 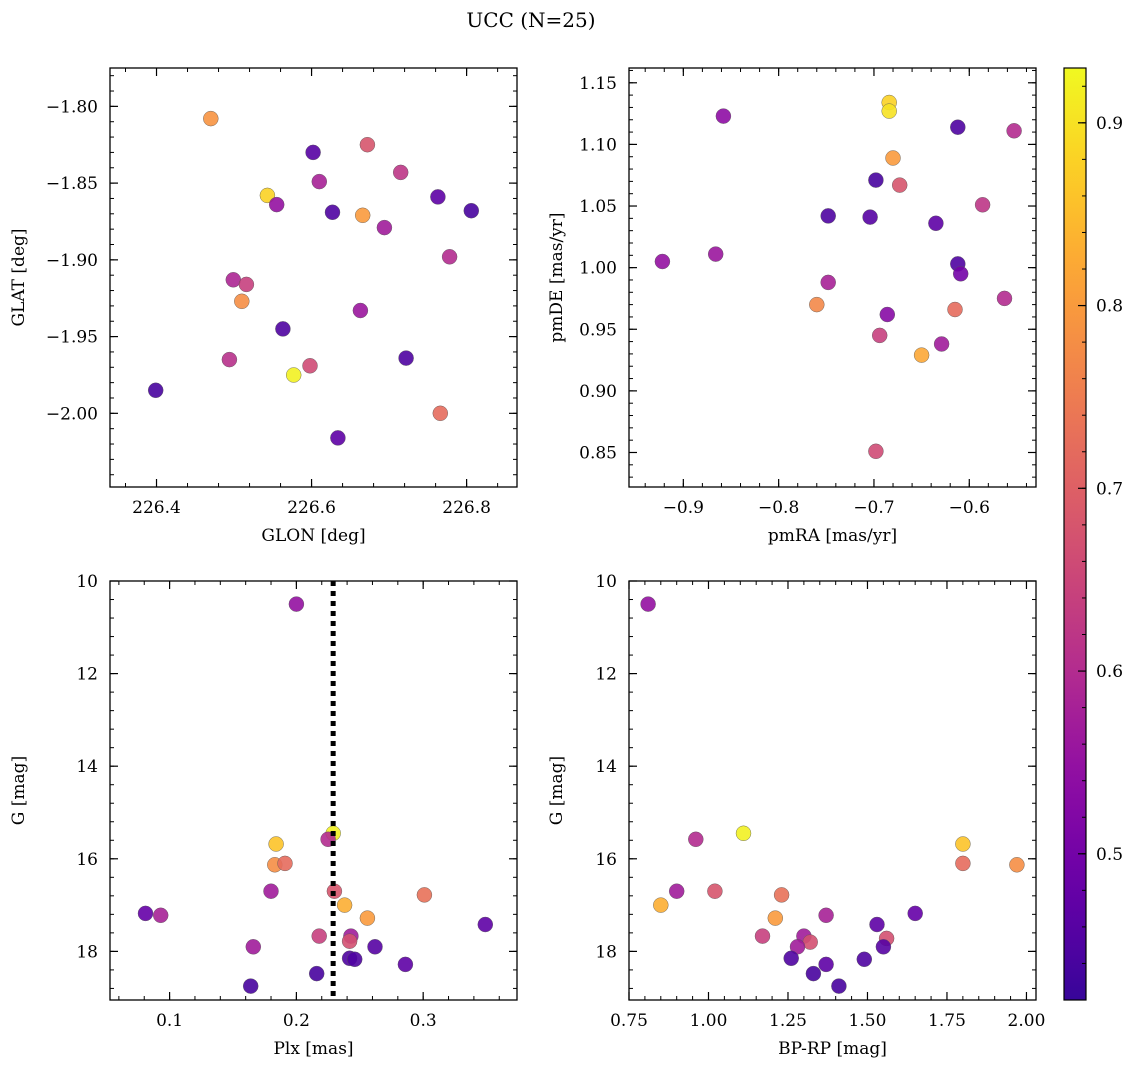 I want to click on x-axis-label: GLON [deg], so click(x=313, y=536).